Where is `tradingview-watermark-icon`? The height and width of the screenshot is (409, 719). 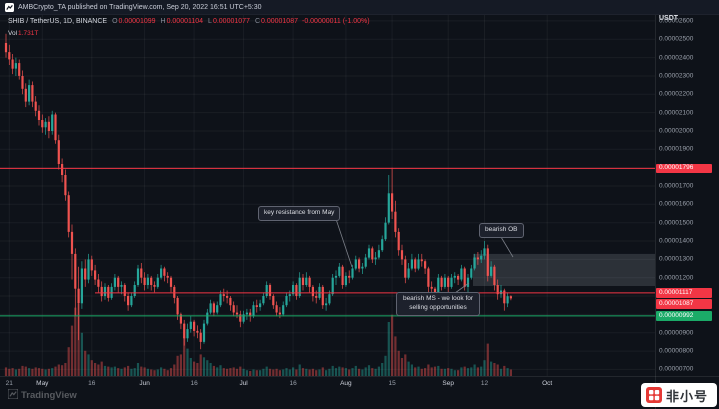 tradingview-watermark-icon is located at coordinates (13, 395).